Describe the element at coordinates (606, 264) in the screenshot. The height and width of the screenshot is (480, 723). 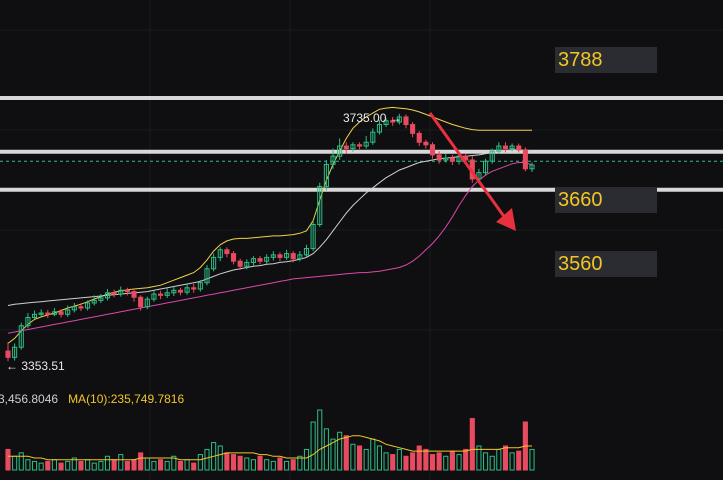
I see `price-level-label-3560: 3560` at that location.